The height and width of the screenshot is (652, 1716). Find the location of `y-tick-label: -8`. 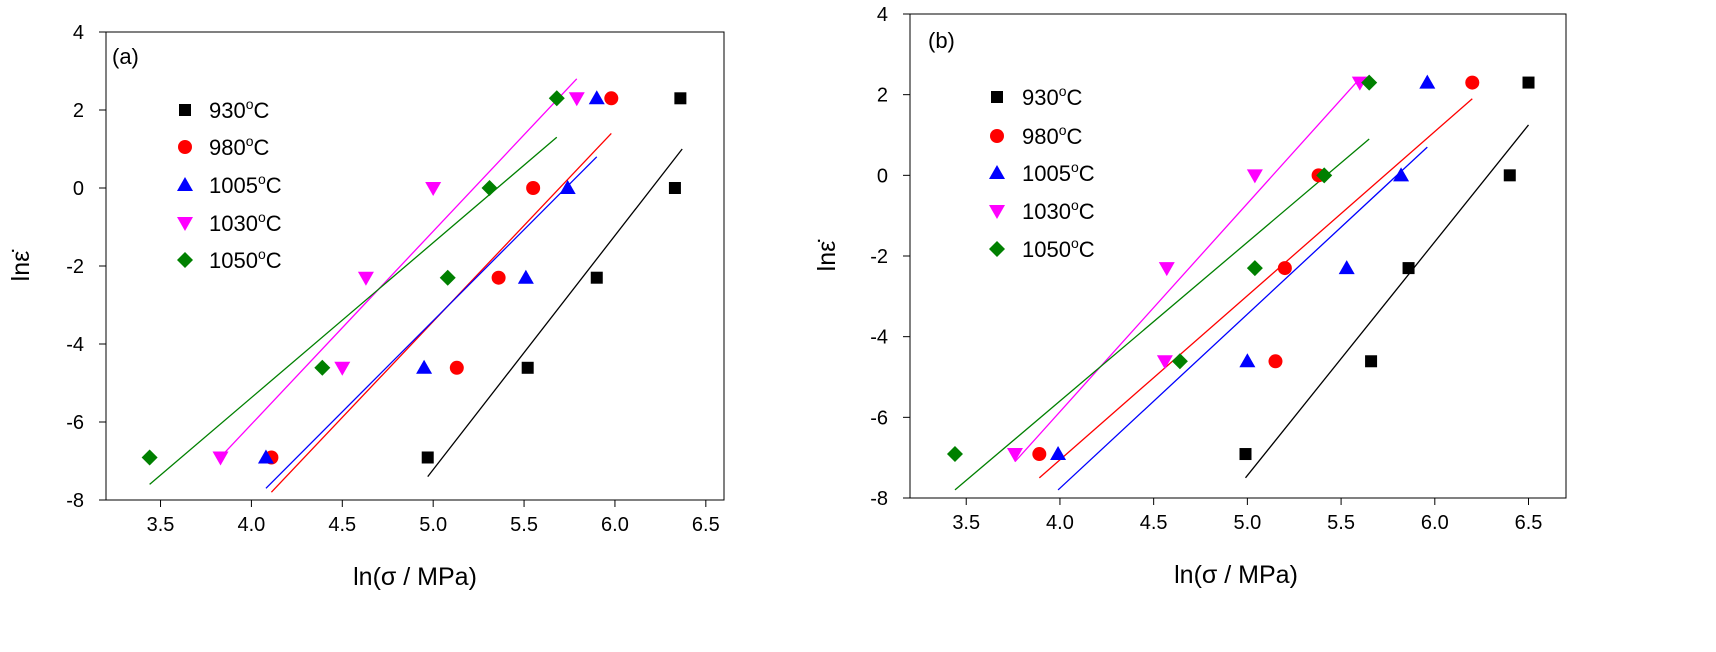

y-tick-label: -8 is located at coordinates (75, 501).